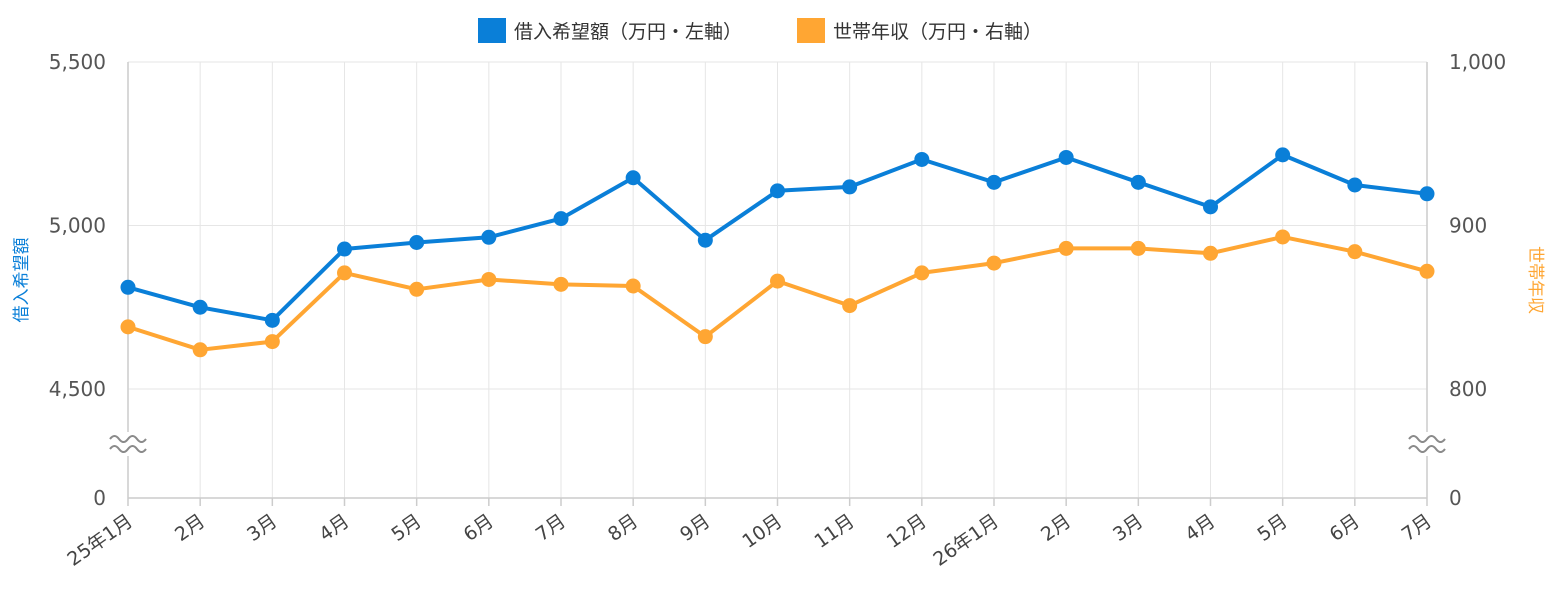 The image size is (1556, 600). Describe the element at coordinates (1477, 62) in the screenshot. I see `right-tick-label: 1,000` at that location.